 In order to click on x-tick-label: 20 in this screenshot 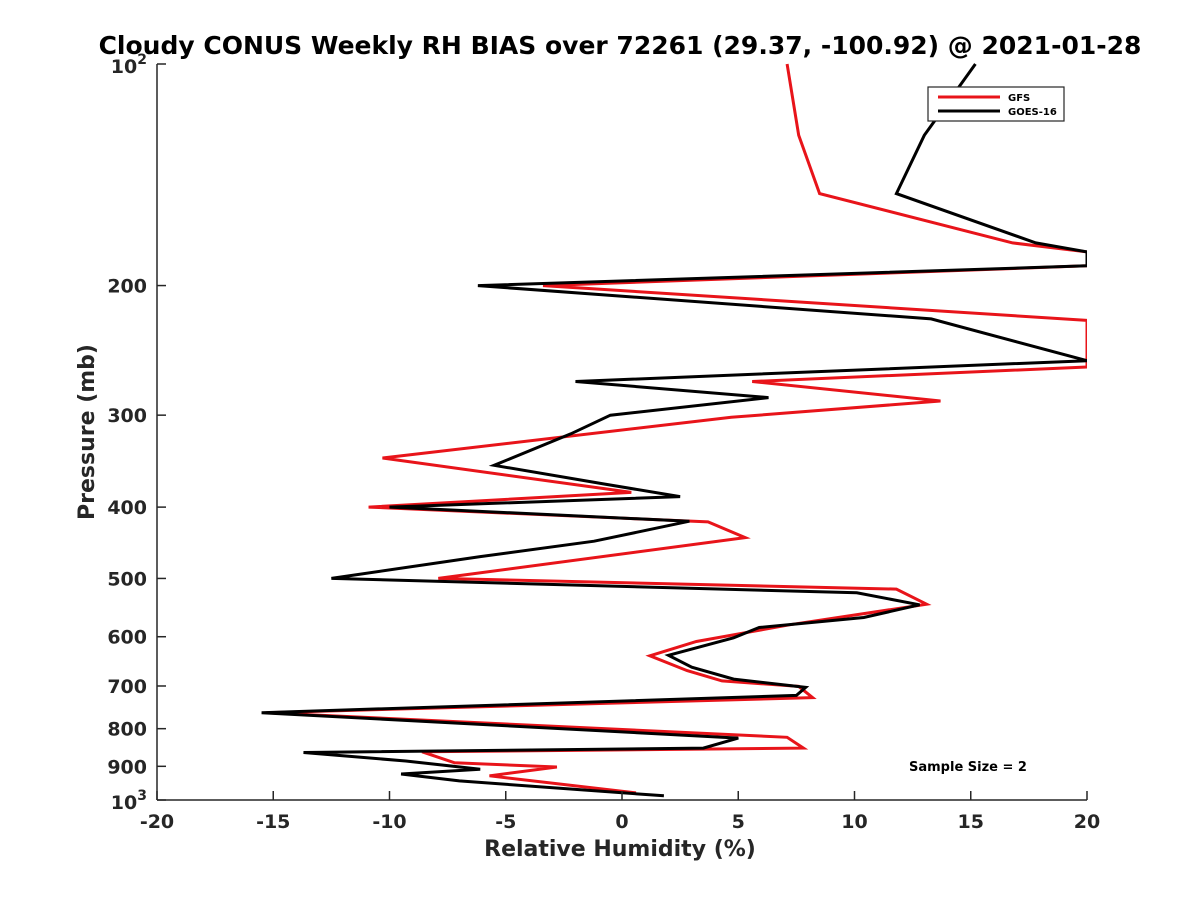, I will do `click(1087, 822)`.